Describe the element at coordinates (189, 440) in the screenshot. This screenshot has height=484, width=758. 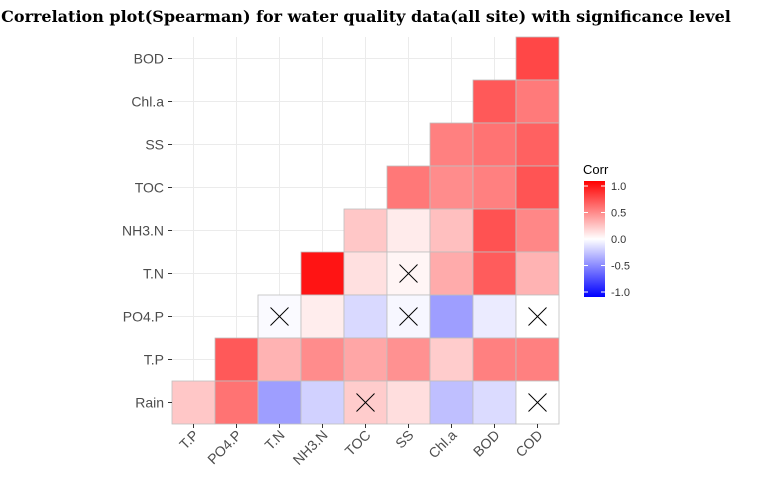
I see `x-tick-label: T.P` at that location.